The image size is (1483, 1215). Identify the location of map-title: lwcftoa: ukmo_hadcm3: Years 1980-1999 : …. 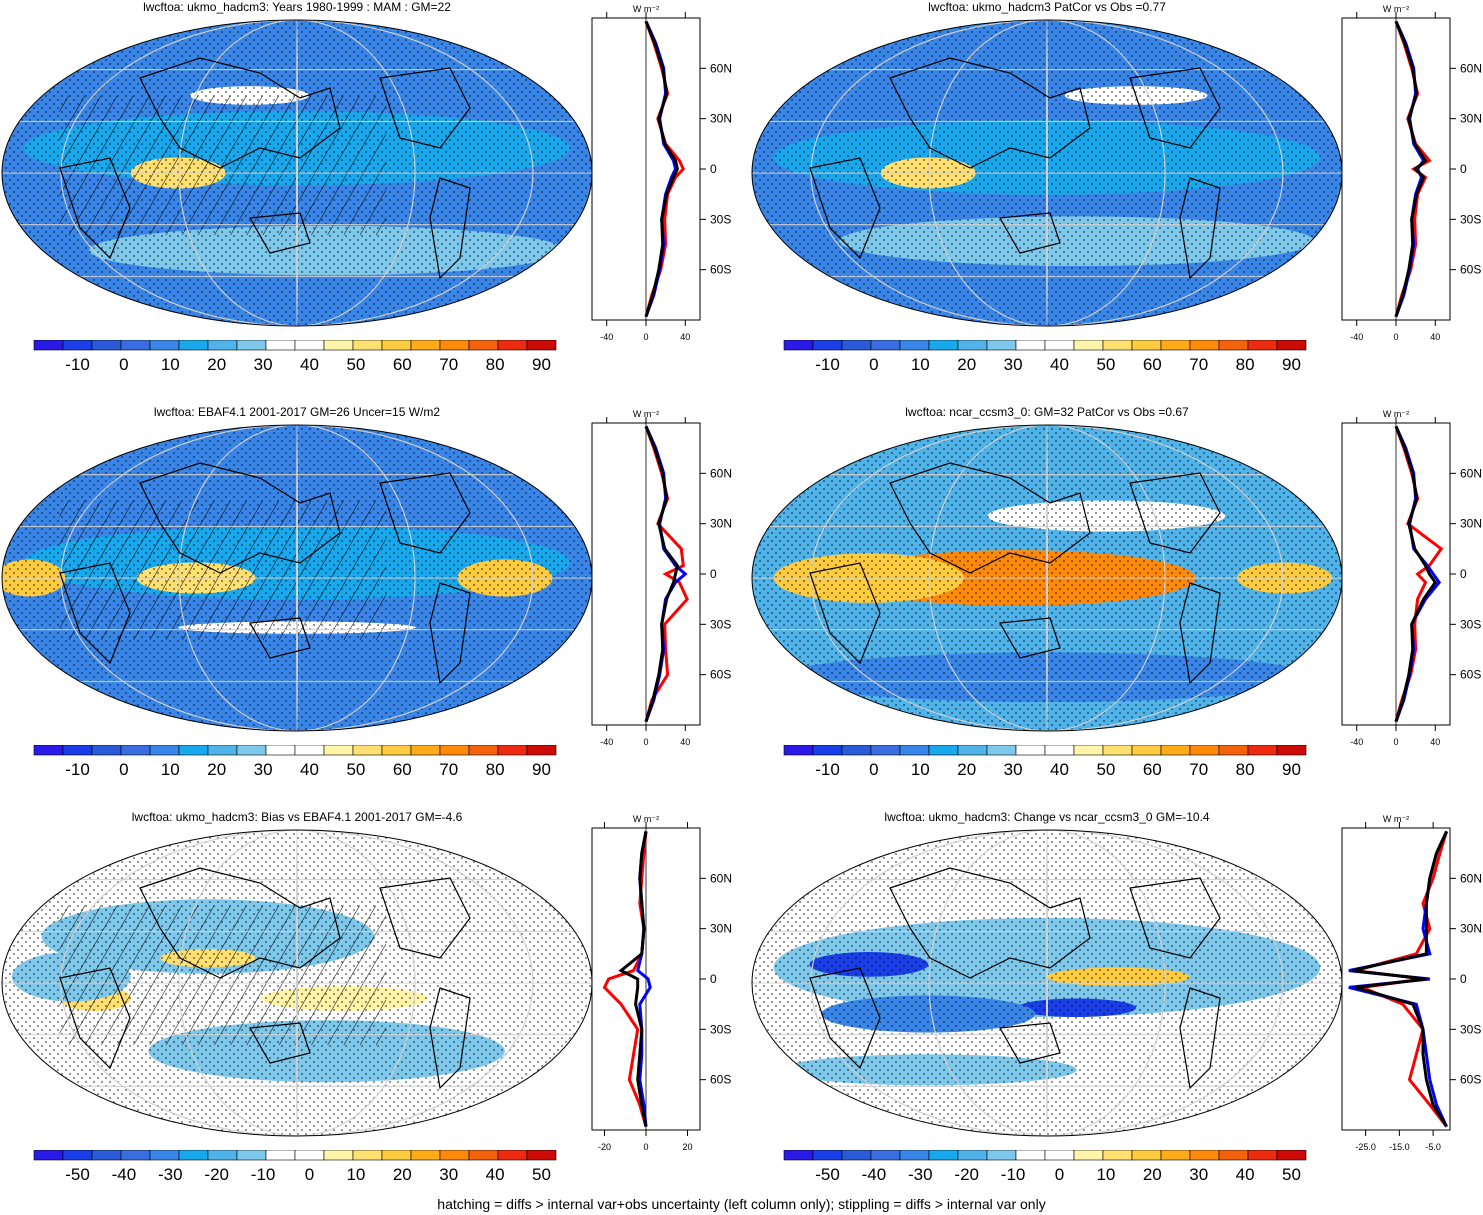
(297, 7).